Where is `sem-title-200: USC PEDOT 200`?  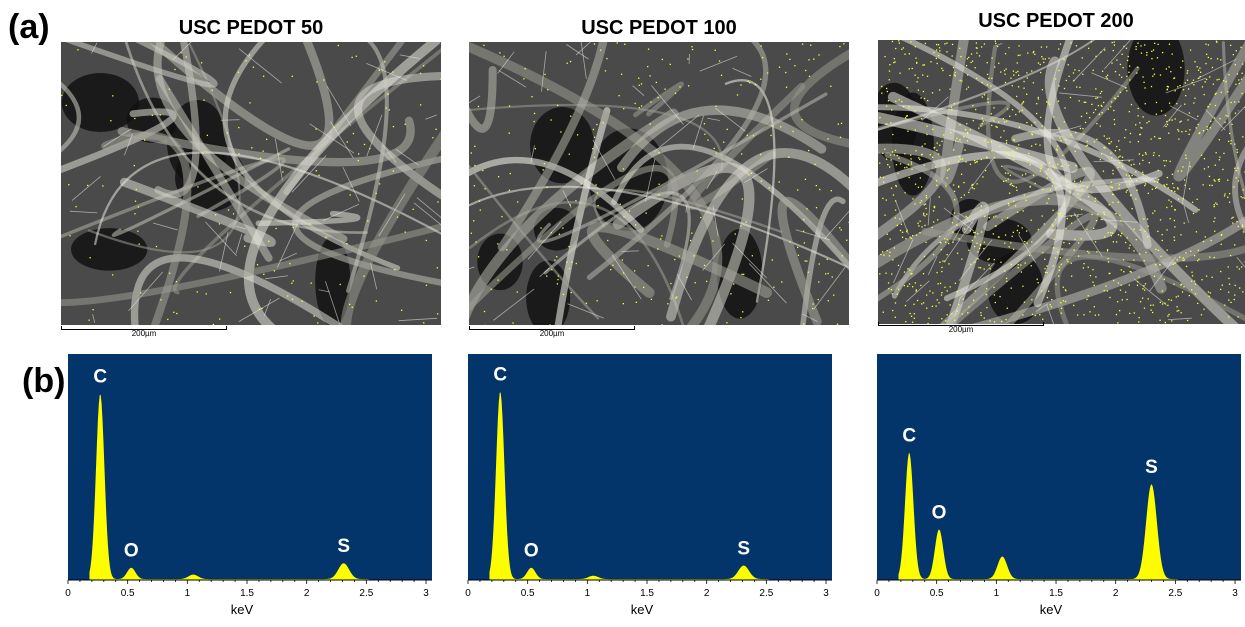
sem-title-200: USC PEDOT 200 is located at coordinates (1056, 21).